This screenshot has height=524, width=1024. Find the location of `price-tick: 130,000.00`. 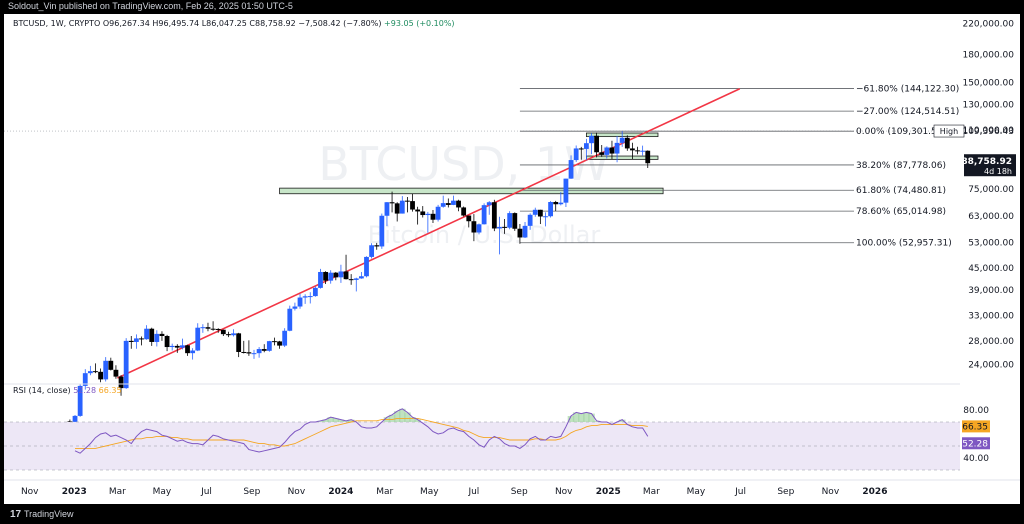

price-tick: 130,000.00 is located at coordinates (988, 105).